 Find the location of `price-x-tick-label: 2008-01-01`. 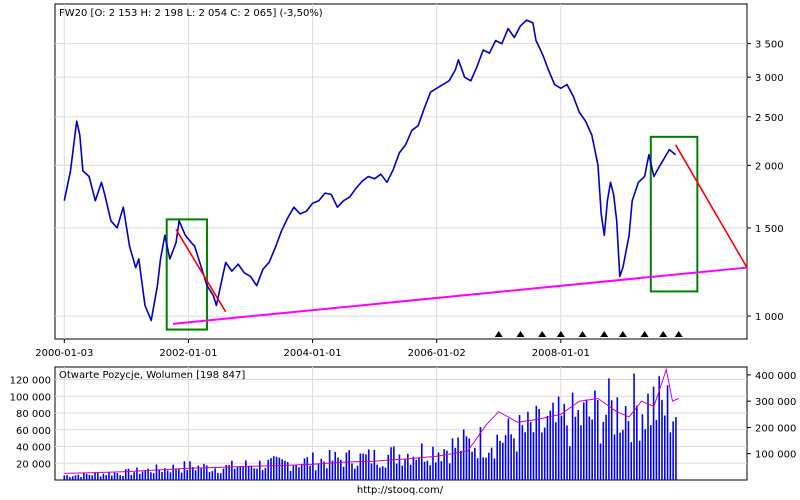

price-x-tick-label: 2008-01-01 is located at coordinates (561, 353).